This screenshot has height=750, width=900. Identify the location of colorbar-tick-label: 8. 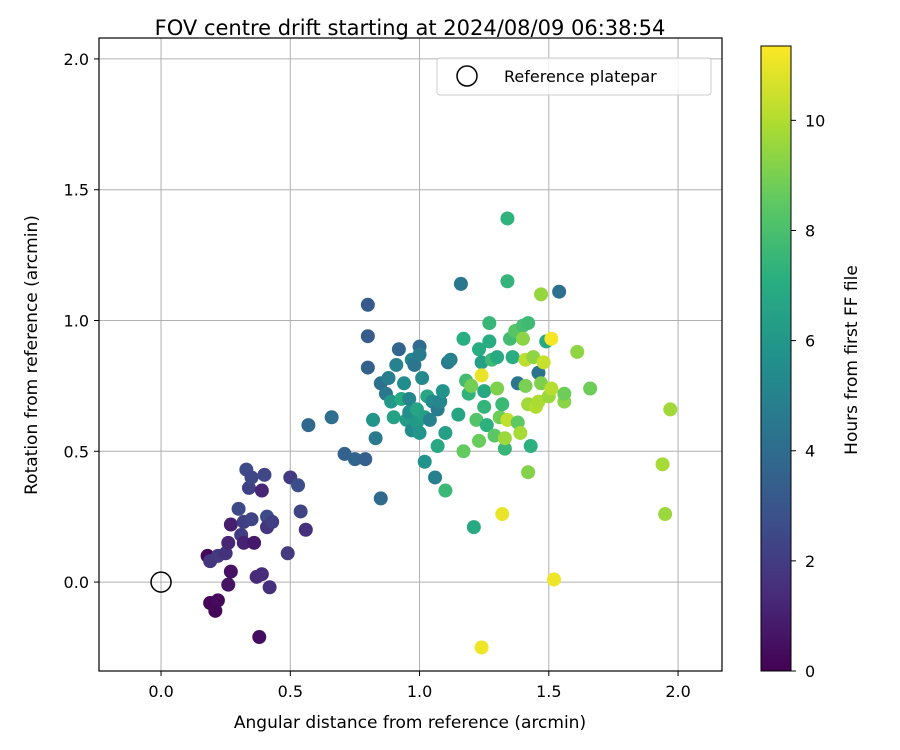
(810, 230).